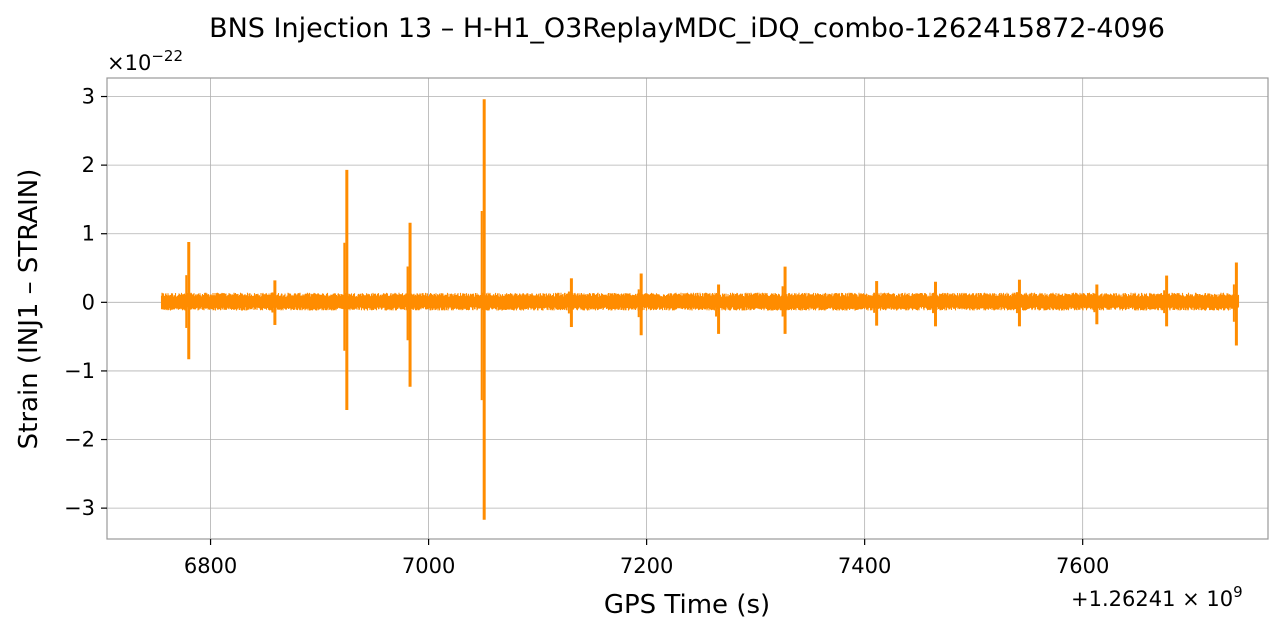  What do you see at coordinates (1152, 599) in the screenshot?
I see `x-offset-base: +1.26241 × 10` at bounding box center [1152, 599].